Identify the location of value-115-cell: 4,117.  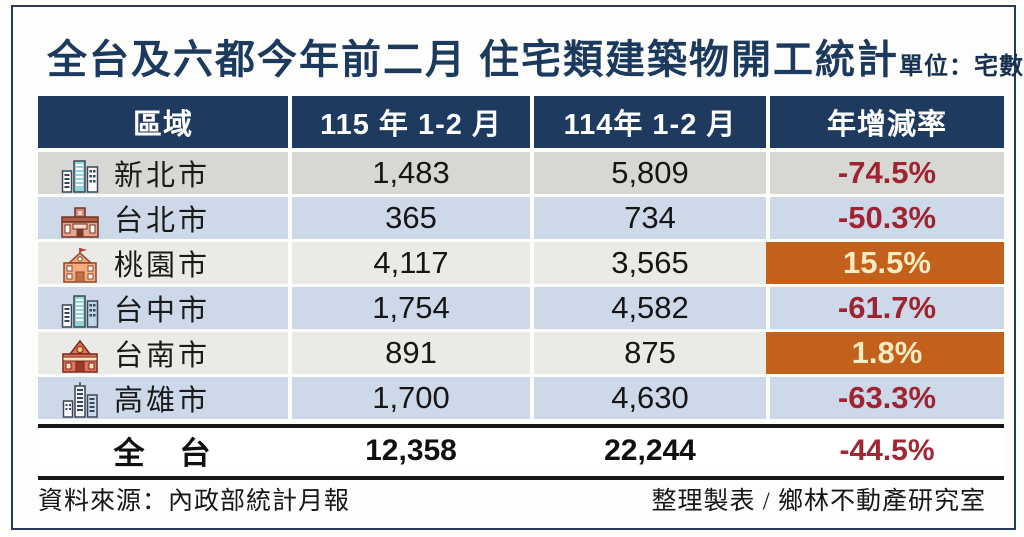
(411, 263).